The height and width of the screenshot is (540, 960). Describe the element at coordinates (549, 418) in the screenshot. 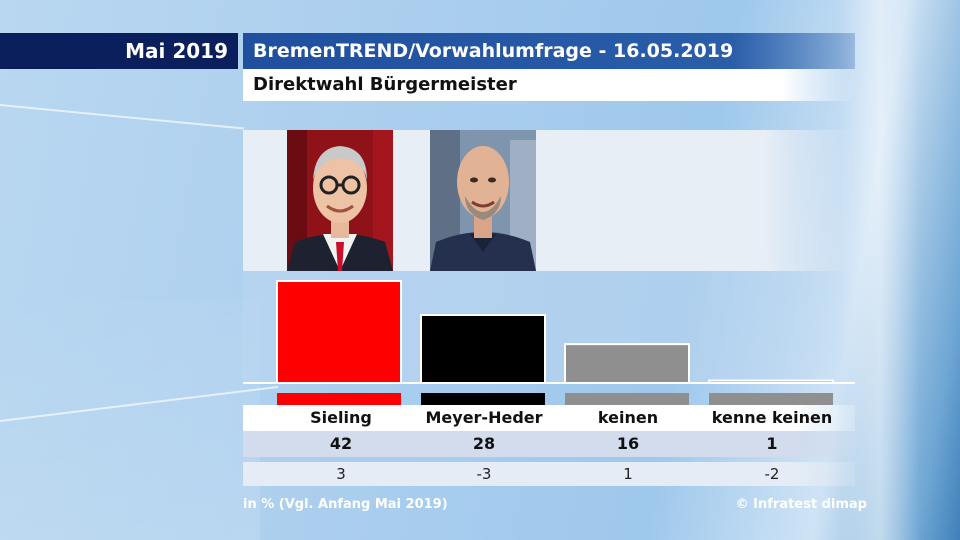

I see `category-label-row: Sieling Meyer-Heder keinen kenne keinen` at that location.